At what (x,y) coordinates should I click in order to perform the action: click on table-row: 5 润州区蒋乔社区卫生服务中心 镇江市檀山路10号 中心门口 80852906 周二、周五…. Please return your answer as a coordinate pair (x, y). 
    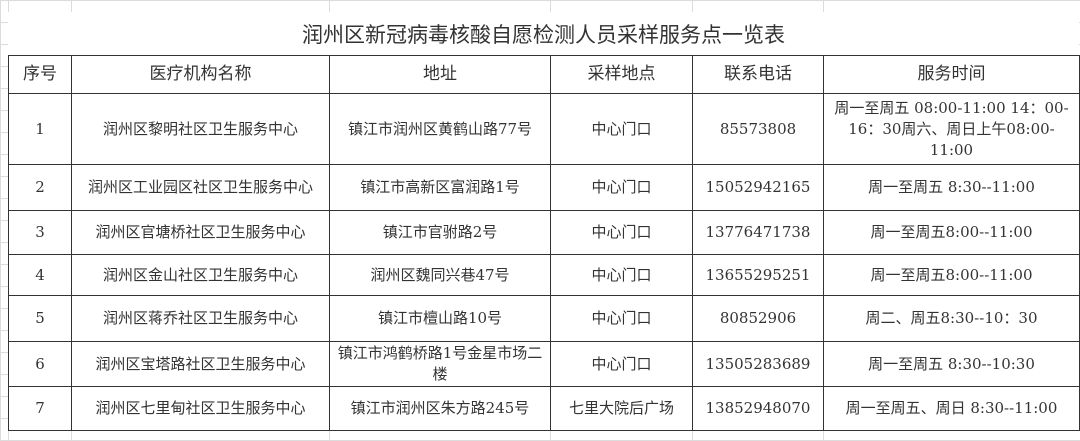
    Looking at the image, I should click on (544, 318).